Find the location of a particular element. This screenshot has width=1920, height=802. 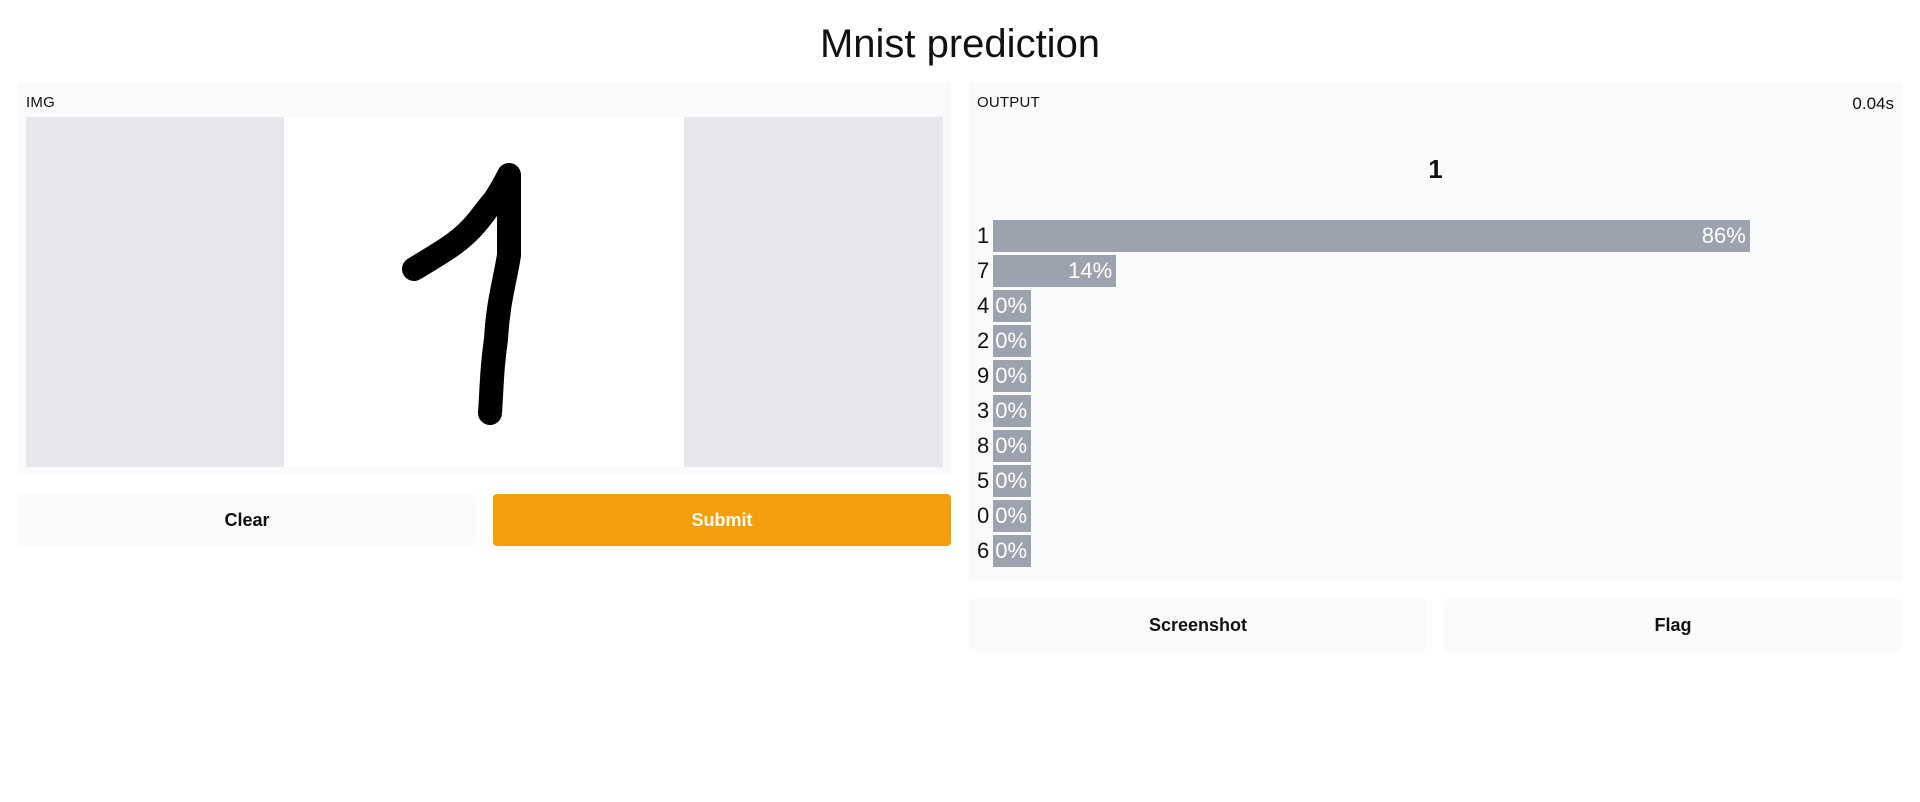

submit-button: Submit is located at coordinates (722, 520).